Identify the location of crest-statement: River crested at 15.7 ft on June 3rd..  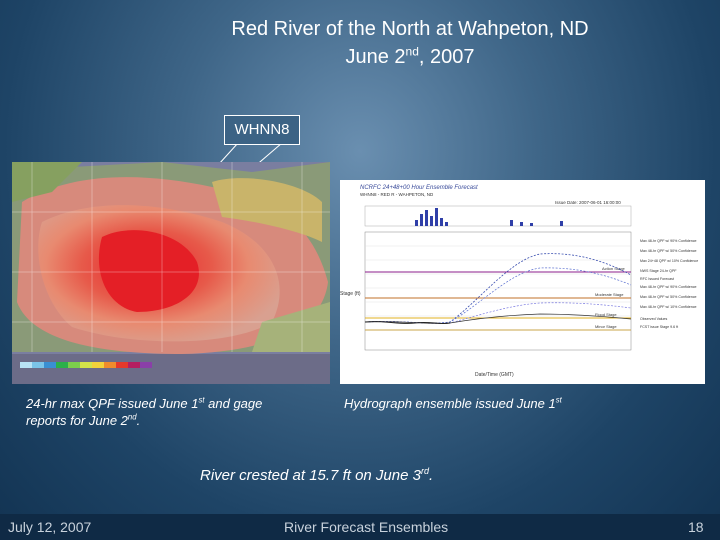
(317, 475).